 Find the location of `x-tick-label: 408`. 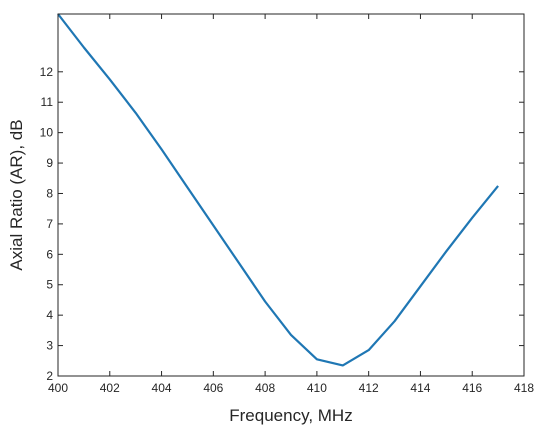

x-tick-label: 408 is located at coordinates (265, 388).